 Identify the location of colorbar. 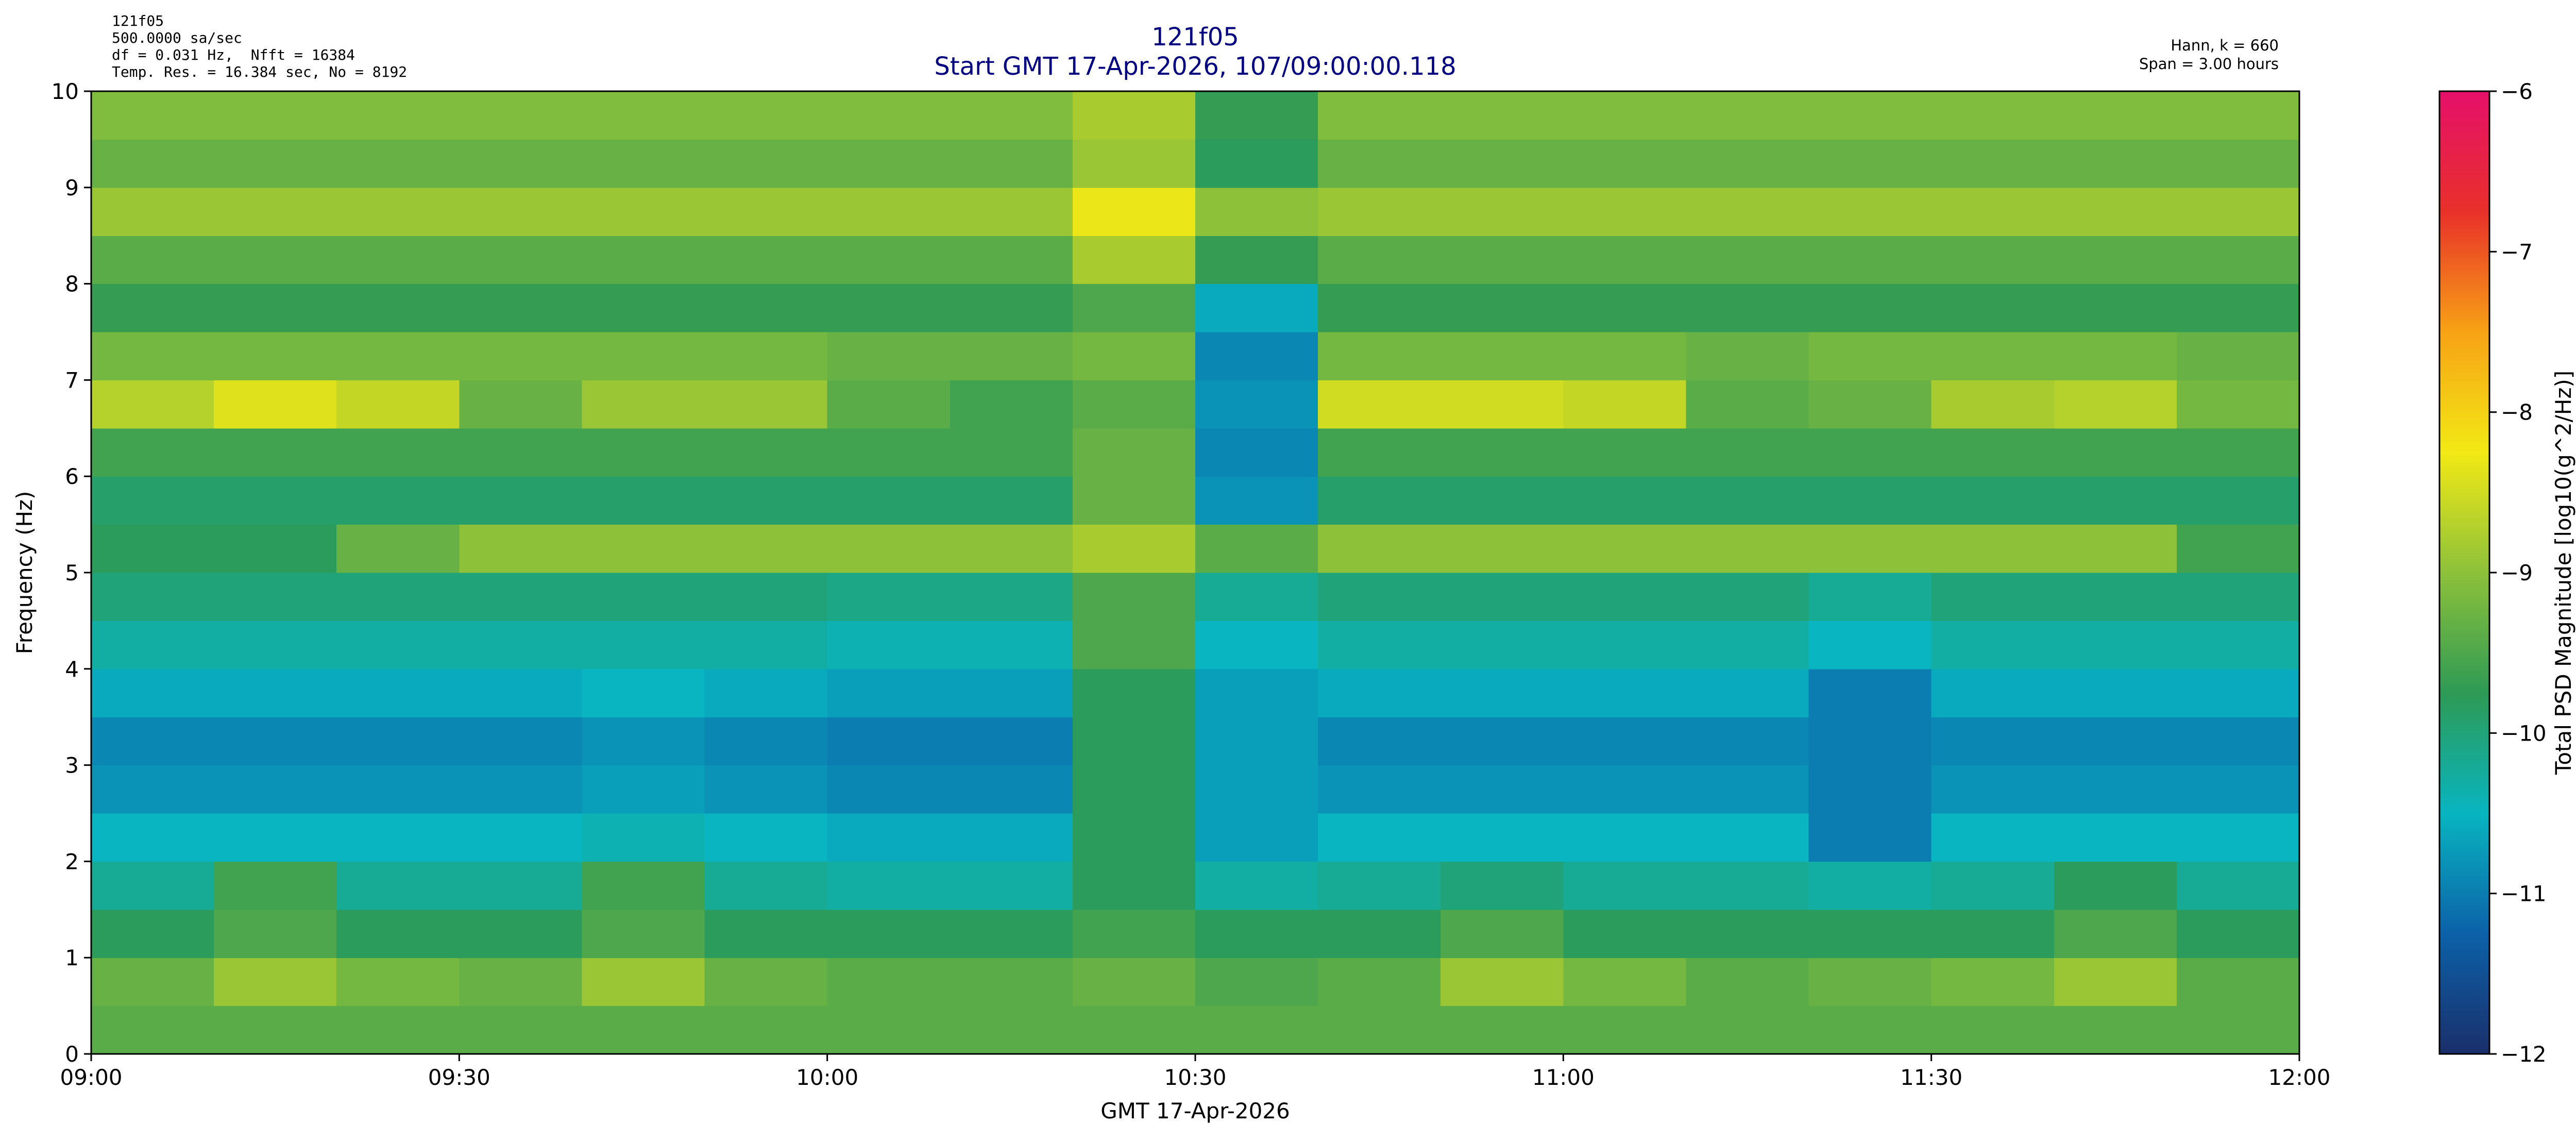
(2464, 573).